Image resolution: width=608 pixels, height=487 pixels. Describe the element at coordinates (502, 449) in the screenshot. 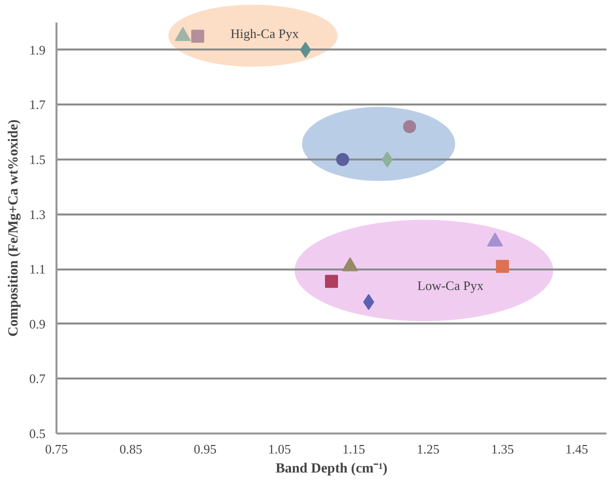

I see `x-tick-label: 1.35` at that location.